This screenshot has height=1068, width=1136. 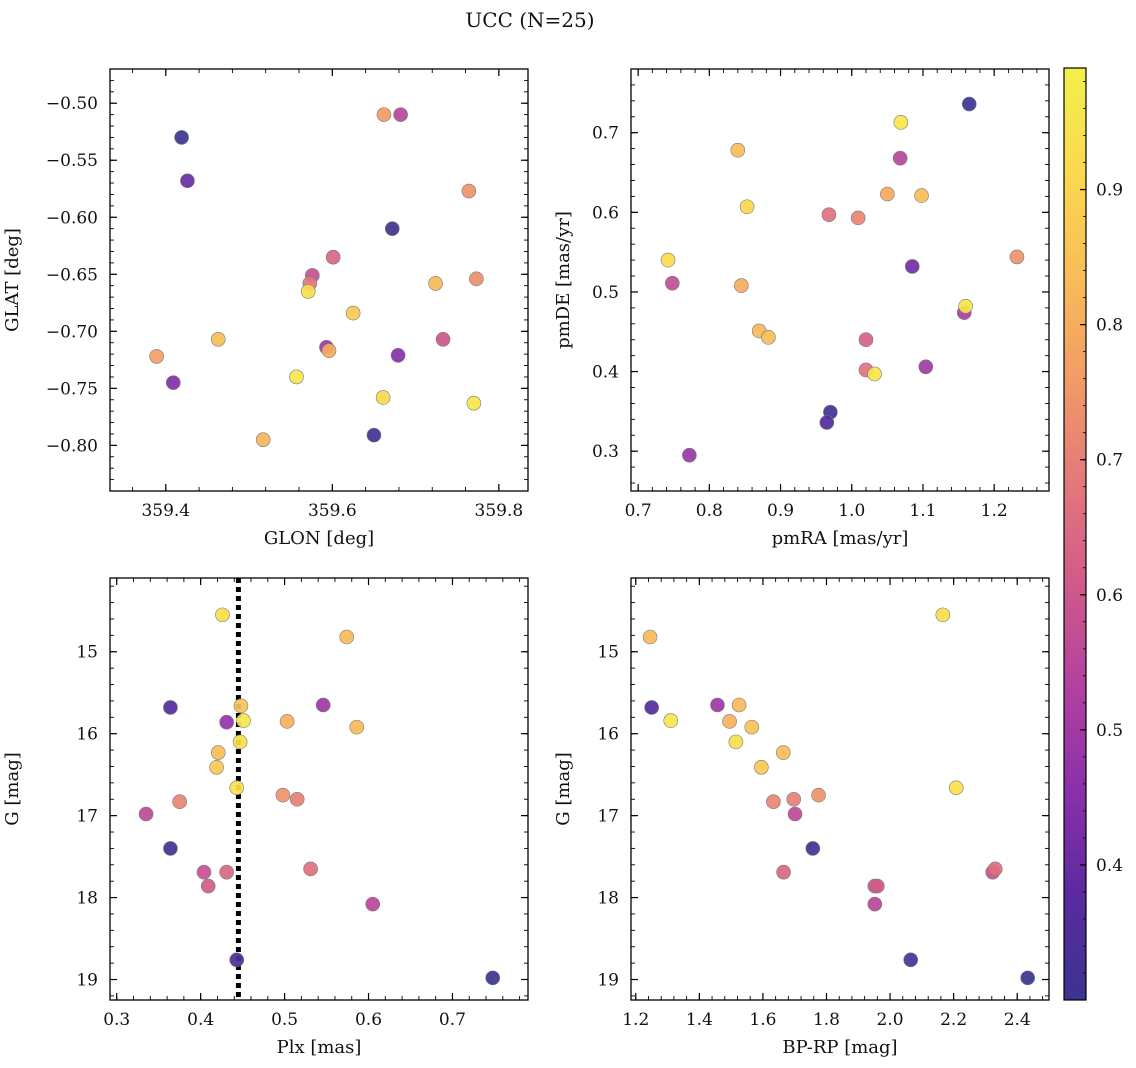 What do you see at coordinates (368, 1020) in the screenshot?
I see `x-tick-label: 0.6` at bounding box center [368, 1020].